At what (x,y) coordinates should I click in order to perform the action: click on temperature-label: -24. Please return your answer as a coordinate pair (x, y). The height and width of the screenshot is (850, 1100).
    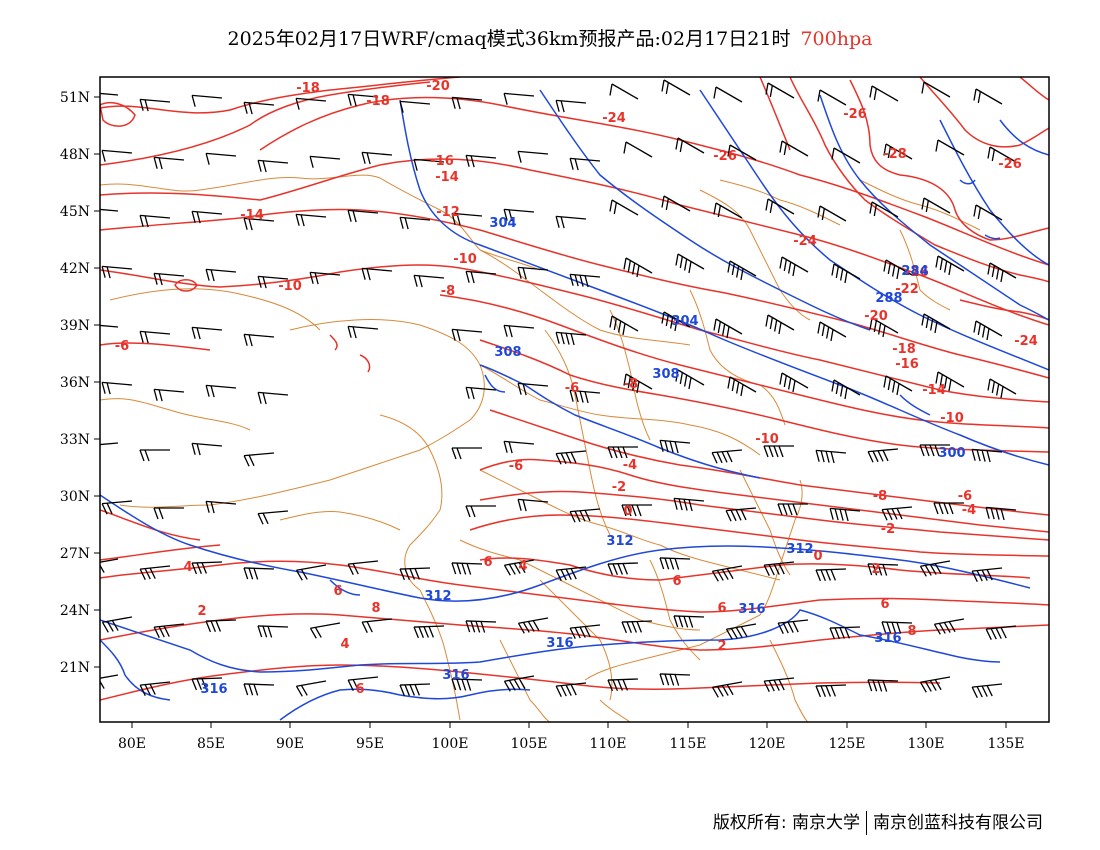
    Looking at the image, I should click on (614, 118).